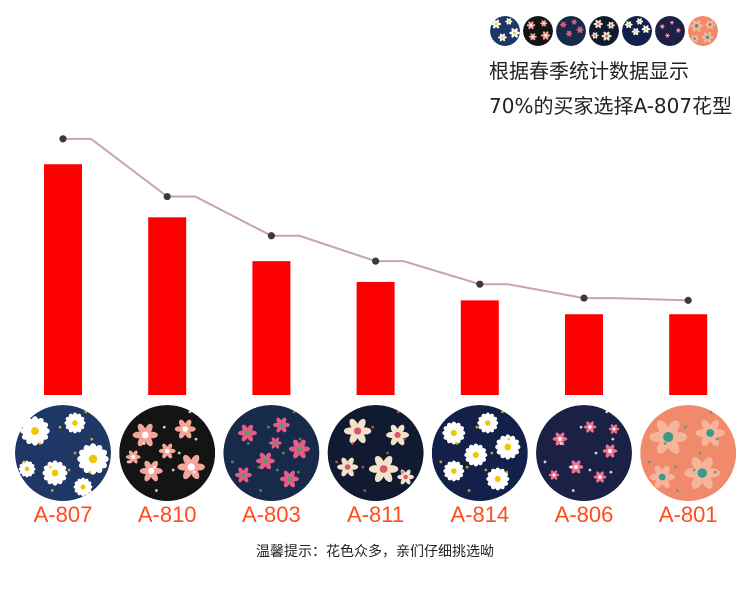  Describe the element at coordinates (589, 71) in the screenshot. I see `headline-line-1: 根据春季统计数据显示` at that location.